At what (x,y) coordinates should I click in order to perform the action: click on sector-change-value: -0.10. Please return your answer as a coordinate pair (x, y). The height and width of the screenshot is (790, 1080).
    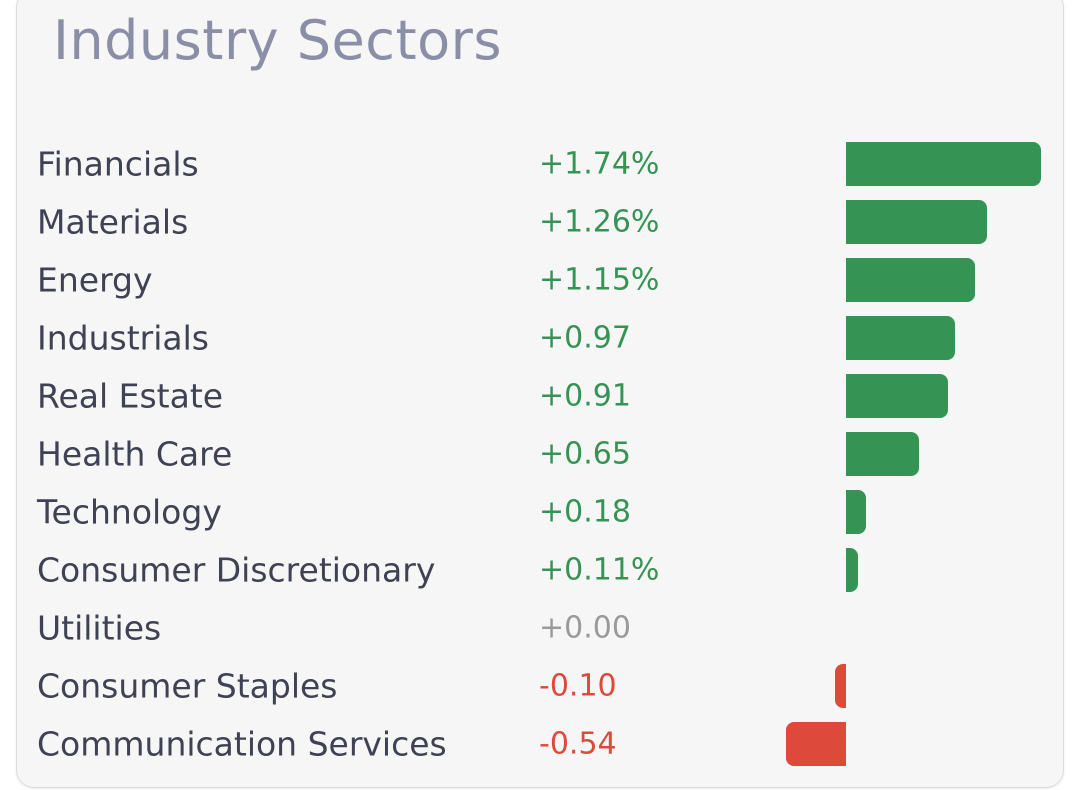
    Looking at the image, I should click on (578, 686).